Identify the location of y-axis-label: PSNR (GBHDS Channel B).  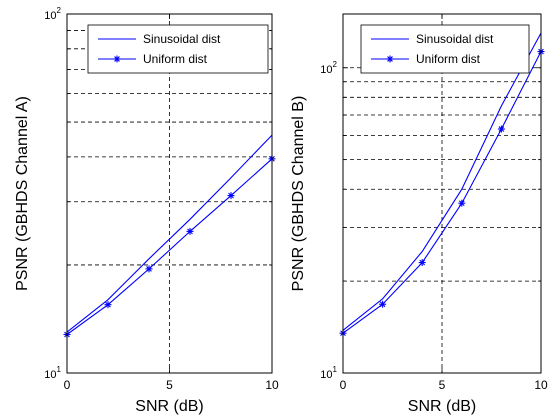
(298, 194).